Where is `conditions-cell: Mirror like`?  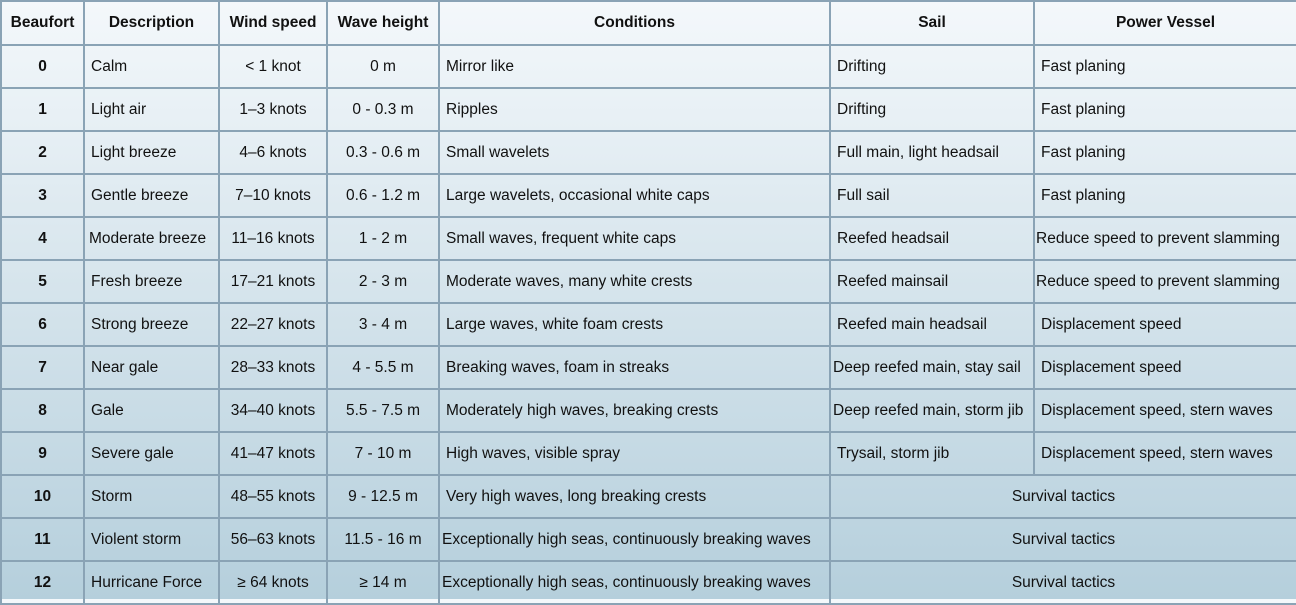 conditions-cell: Mirror like is located at coordinates (634, 66).